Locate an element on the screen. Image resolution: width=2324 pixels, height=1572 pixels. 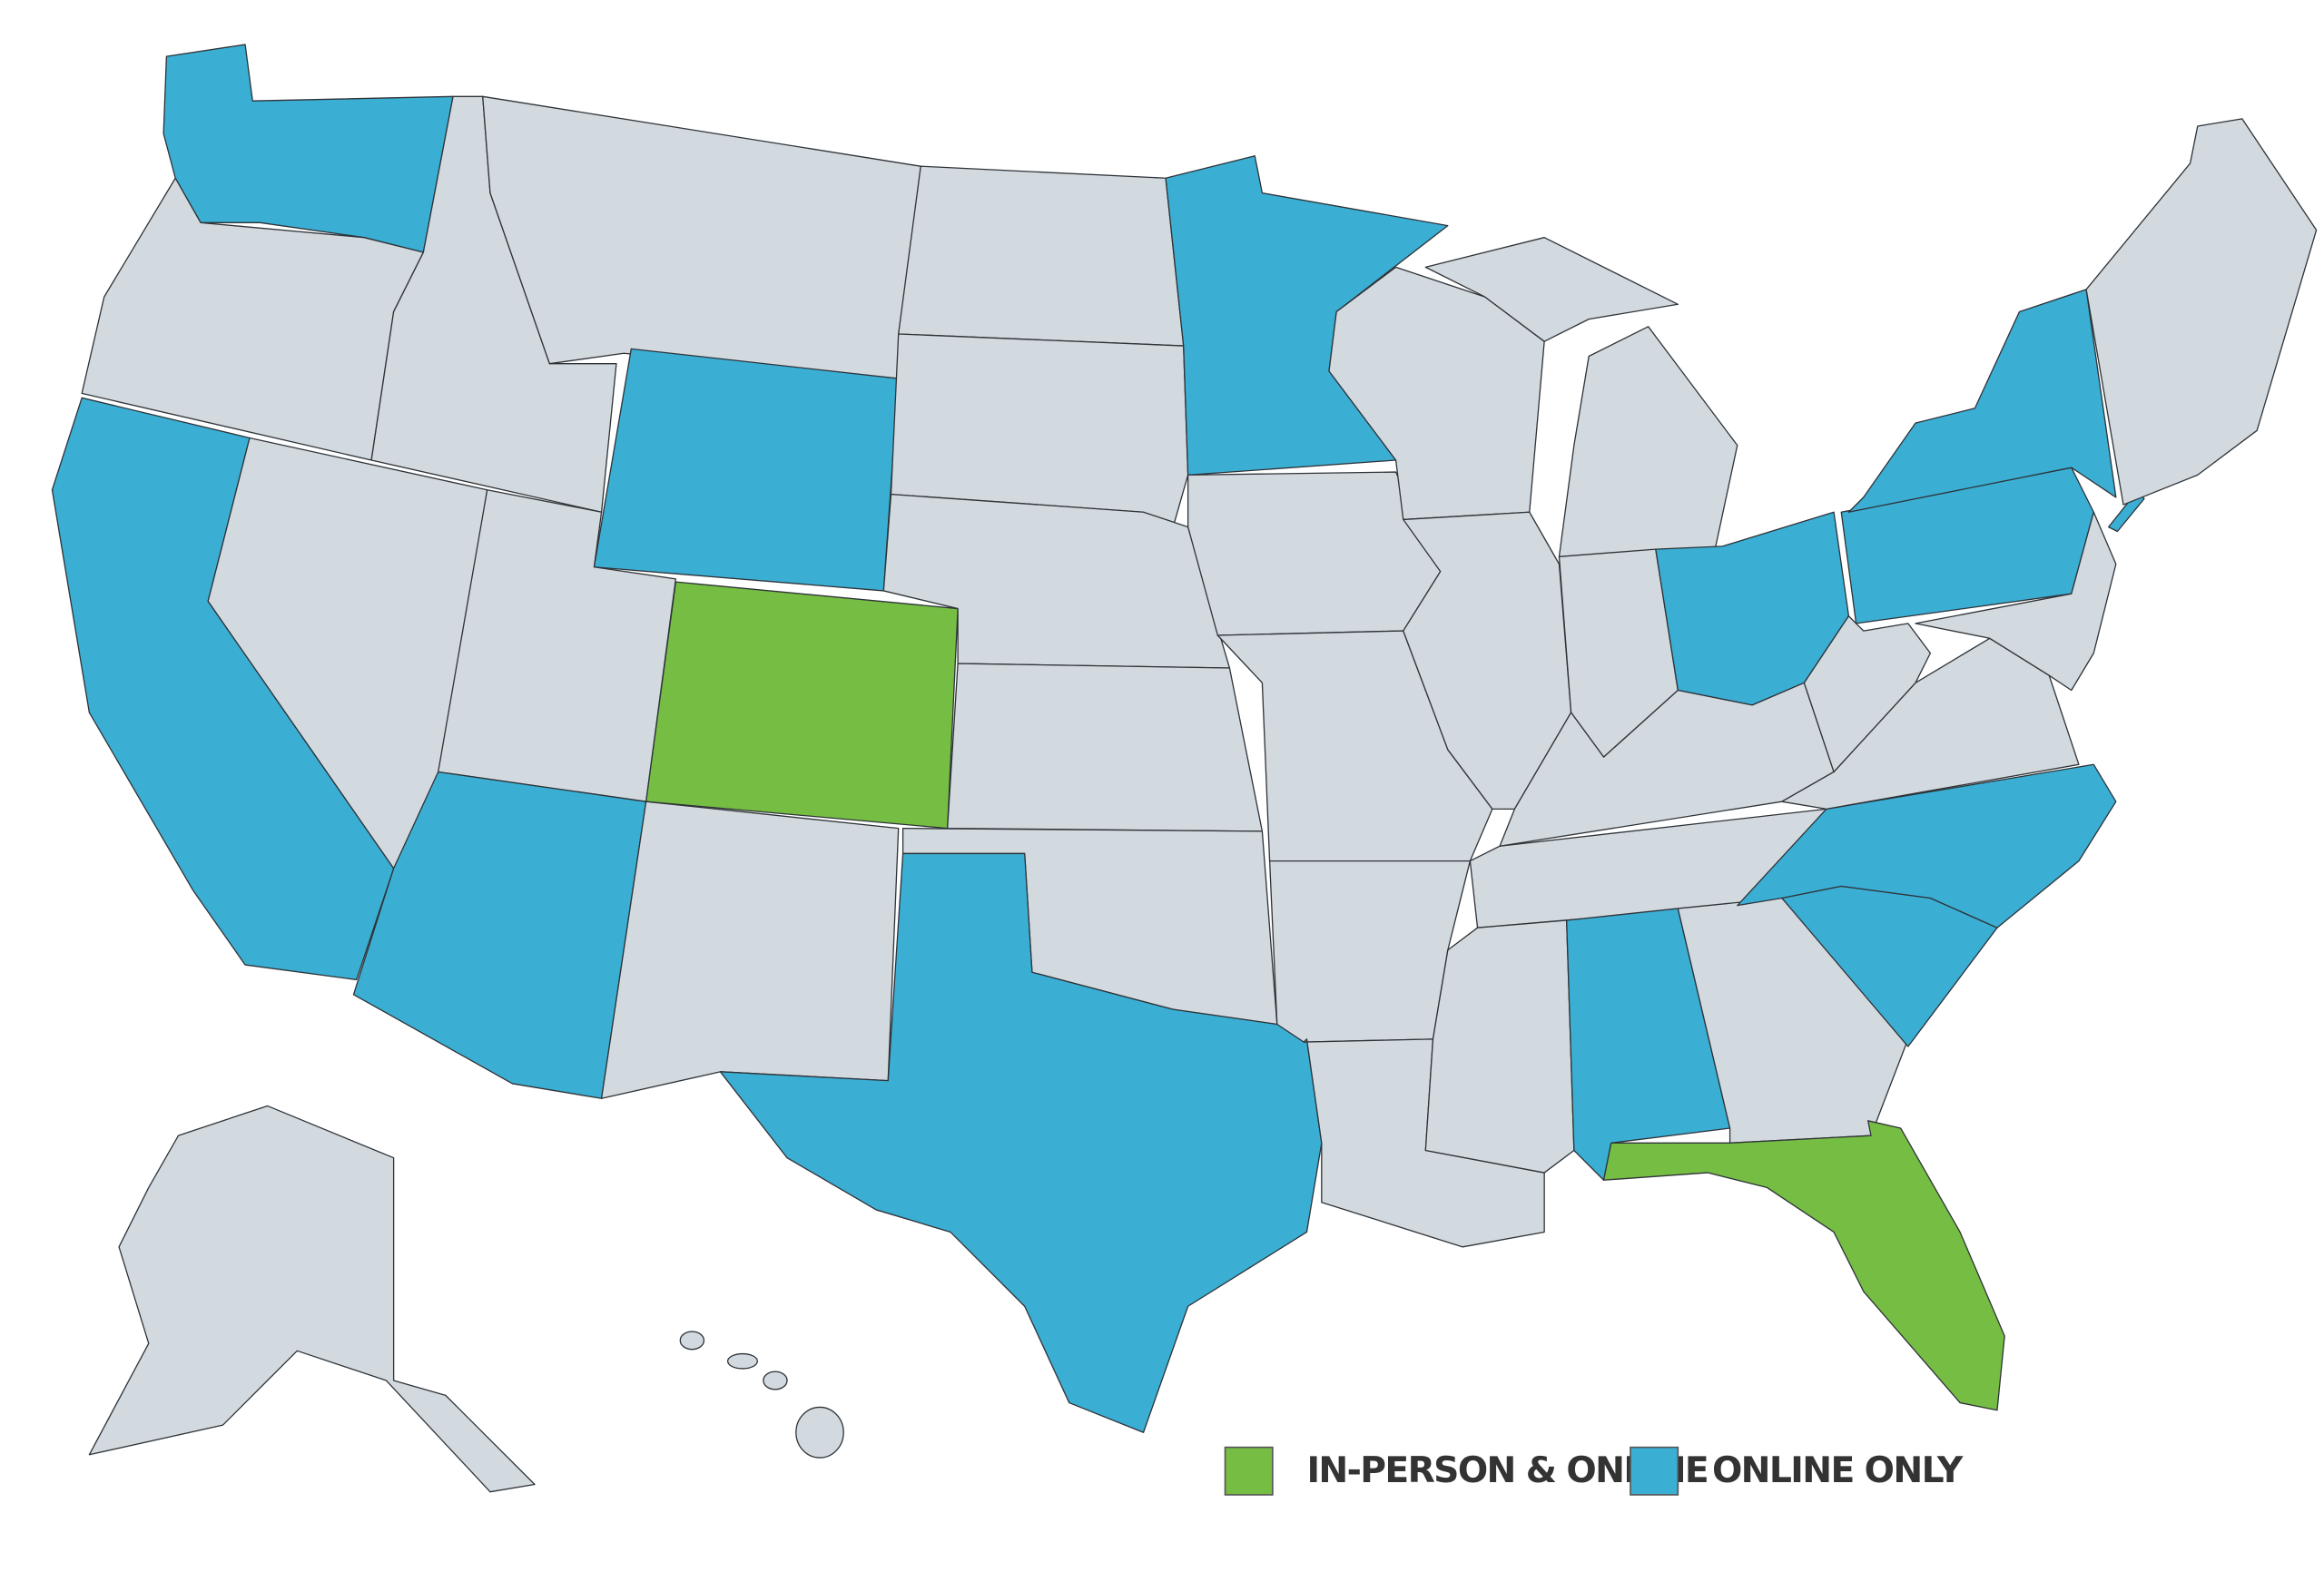
legend: IN-PERSON & ONLINE ONLINE ONLY is located at coordinates (1594, 1471).